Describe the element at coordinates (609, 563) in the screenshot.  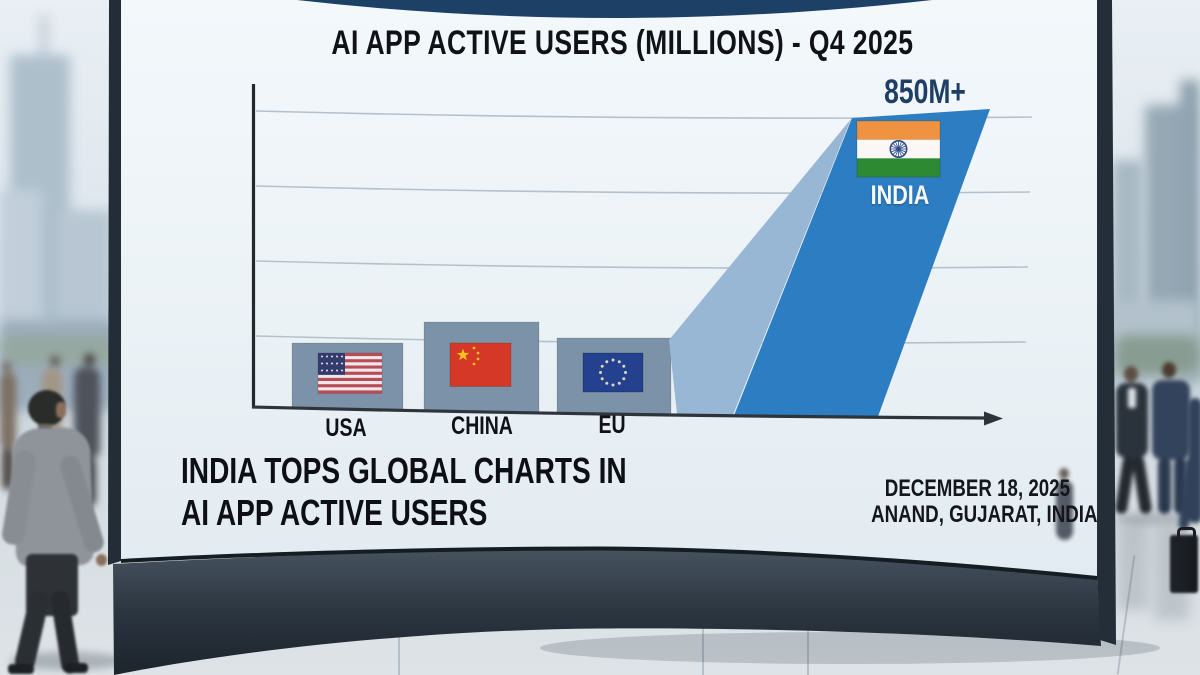
I see `billboard-base-seam` at that location.